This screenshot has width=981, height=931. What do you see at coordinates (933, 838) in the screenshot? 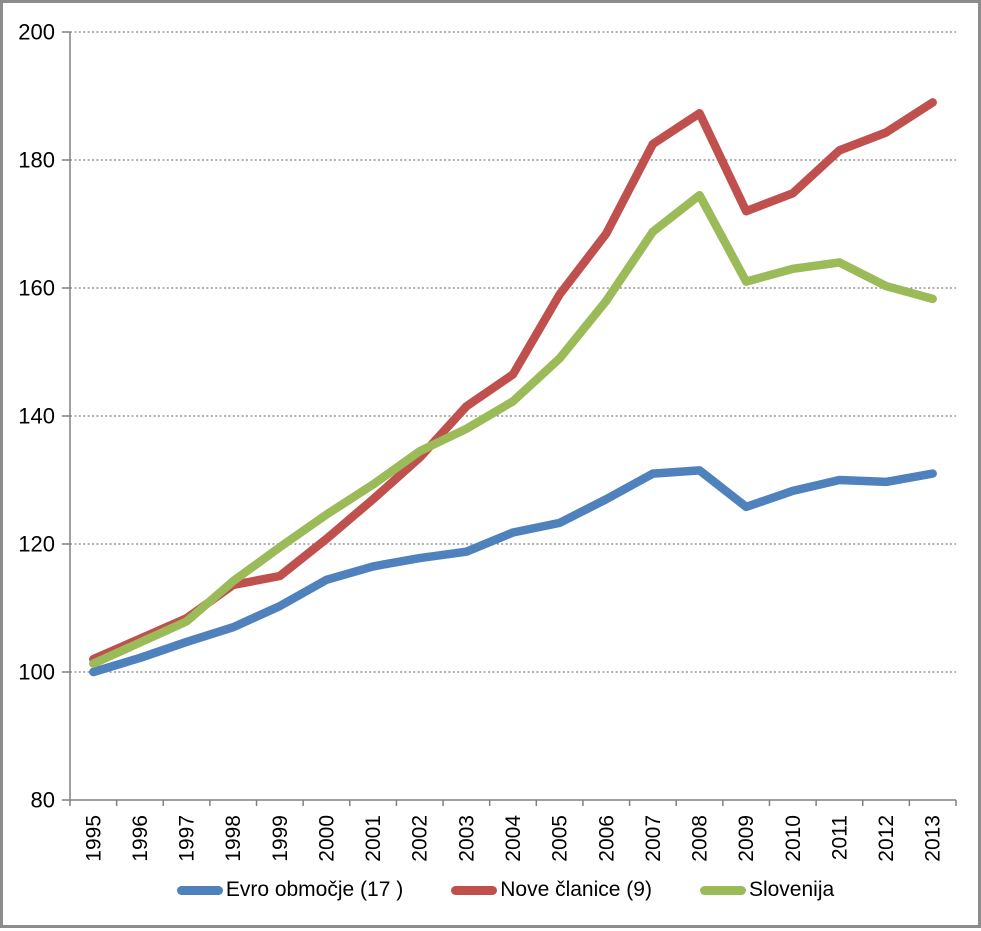
I see `x-tick-label-2013: 2013` at bounding box center [933, 838].